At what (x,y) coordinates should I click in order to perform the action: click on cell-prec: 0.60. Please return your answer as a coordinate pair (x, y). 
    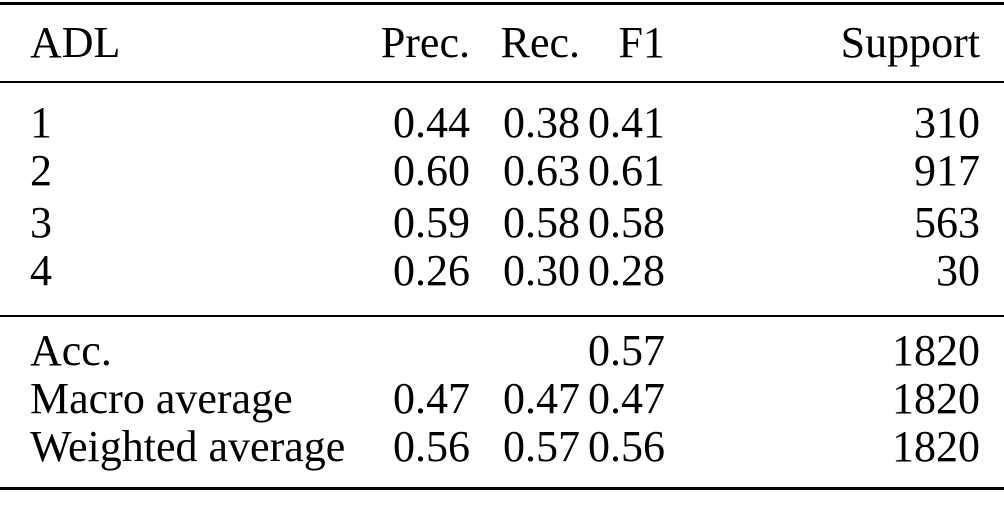
    Looking at the image, I should click on (431, 170).